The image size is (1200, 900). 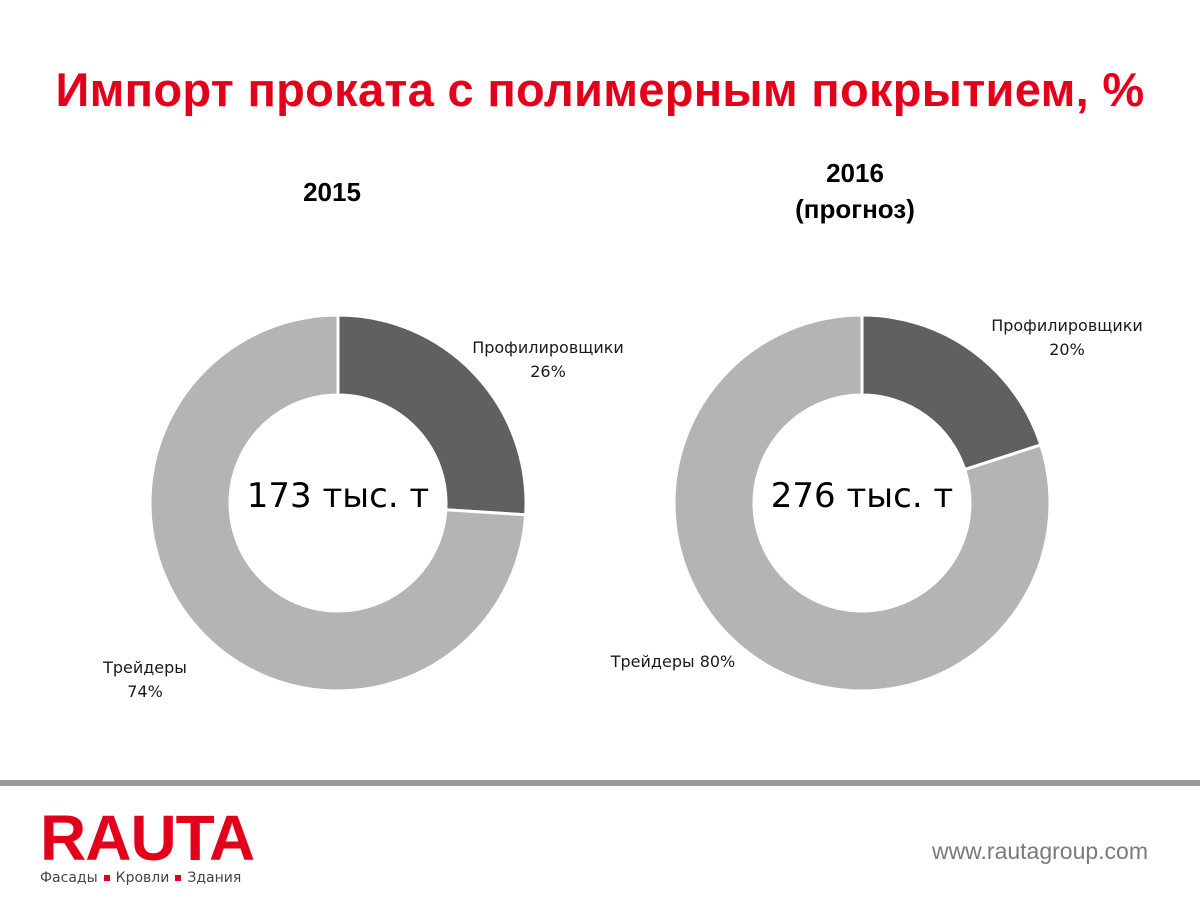 I want to click on slice-label: Профилировщики 20%, so click(x=1067, y=337).